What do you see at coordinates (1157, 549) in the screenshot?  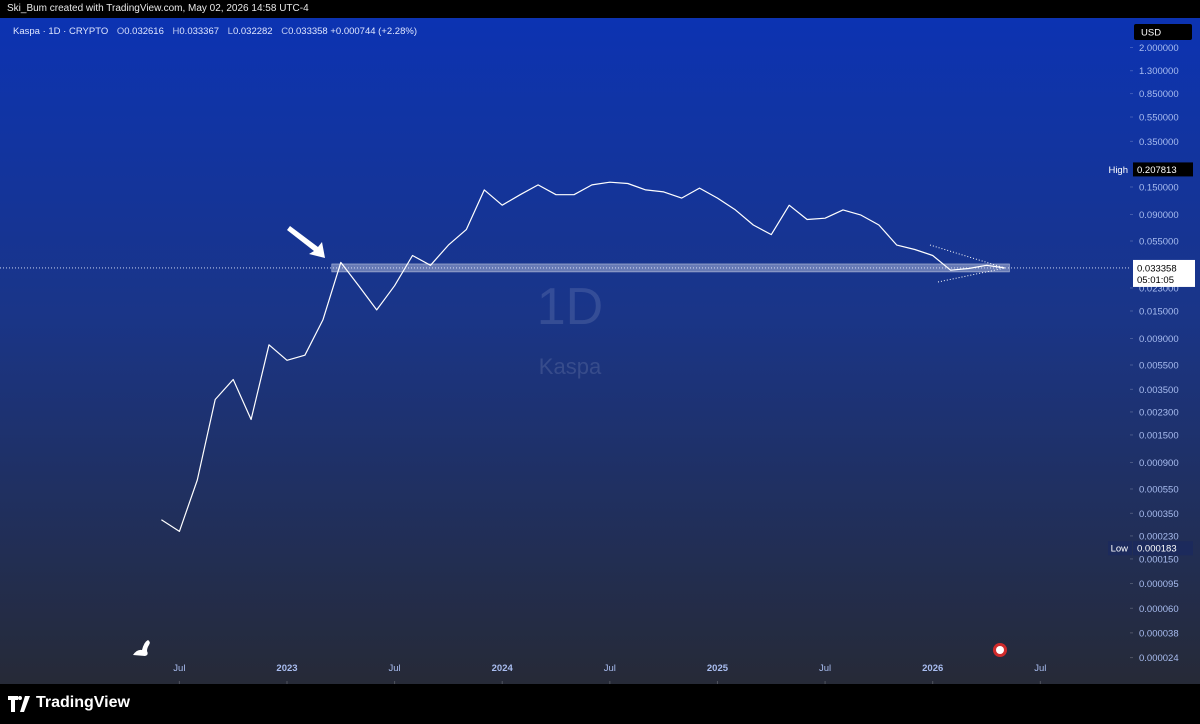 I see `low-value: 0.000183` at bounding box center [1157, 549].